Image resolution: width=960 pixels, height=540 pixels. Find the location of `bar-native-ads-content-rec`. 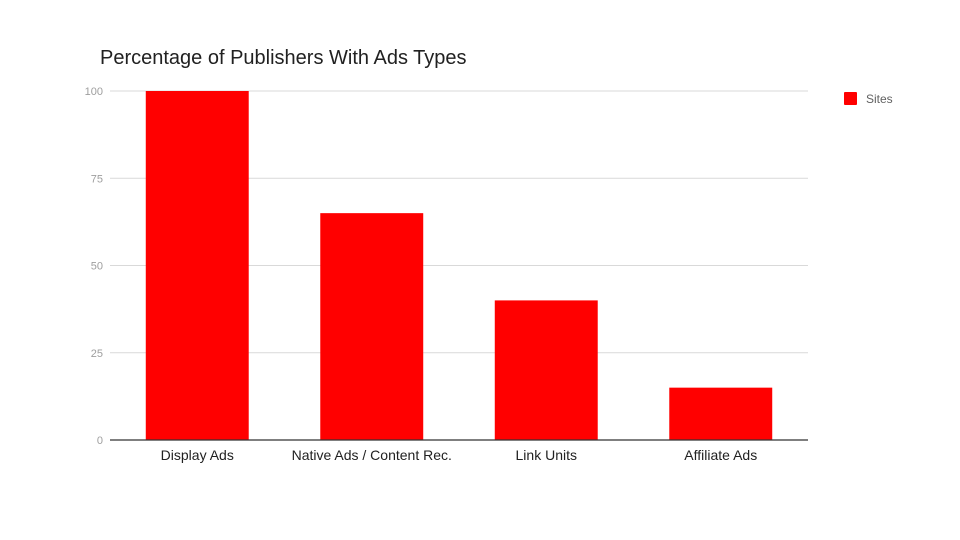

bar-native-ads-content-rec is located at coordinates (372, 326).